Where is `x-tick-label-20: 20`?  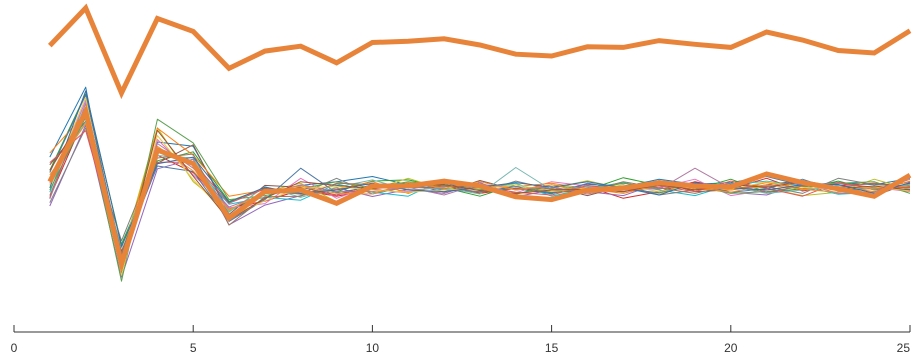 x-tick-label-20: 20 is located at coordinates (731, 348).